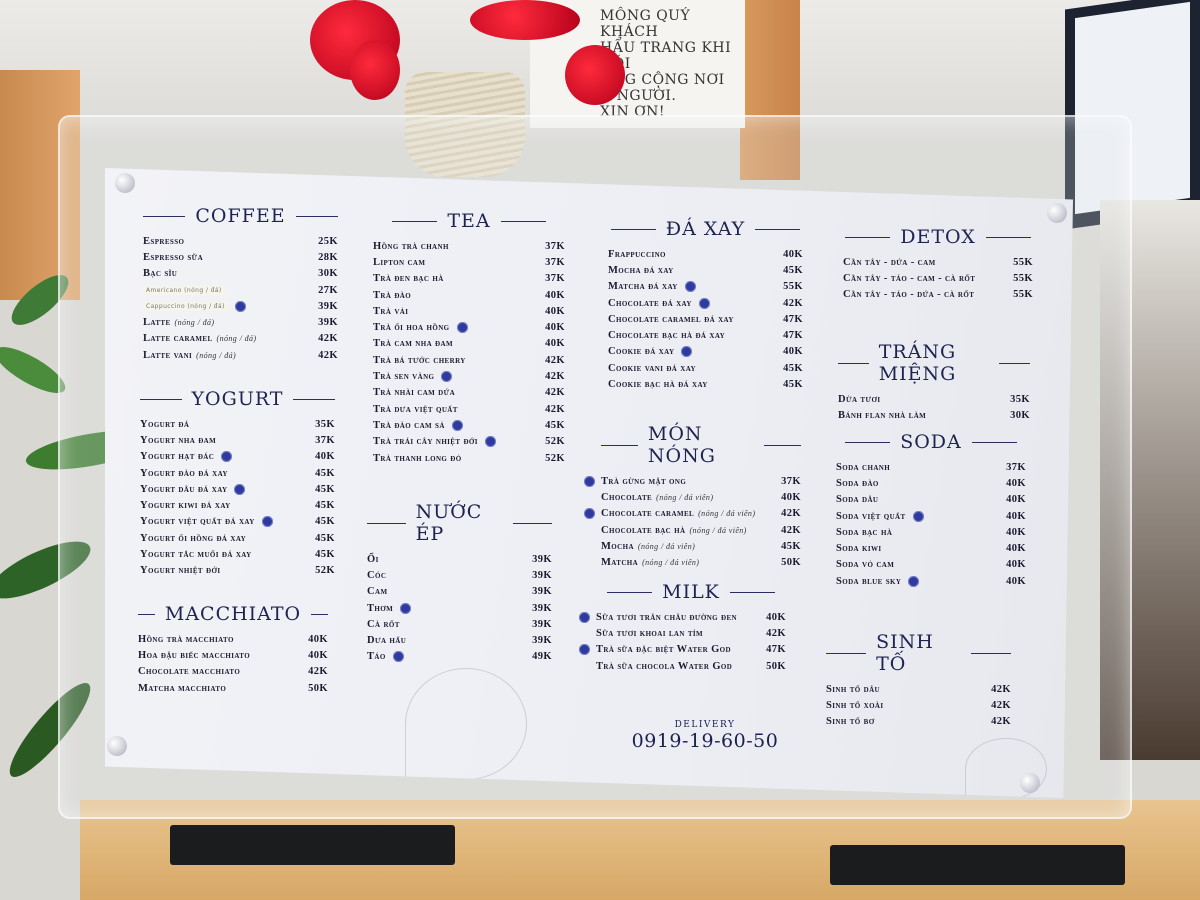 The image size is (1200, 900). Describe the element at coordinates (931, 500) in the screenshot. I see `menu-item: Soda dâu 40K` at that location.